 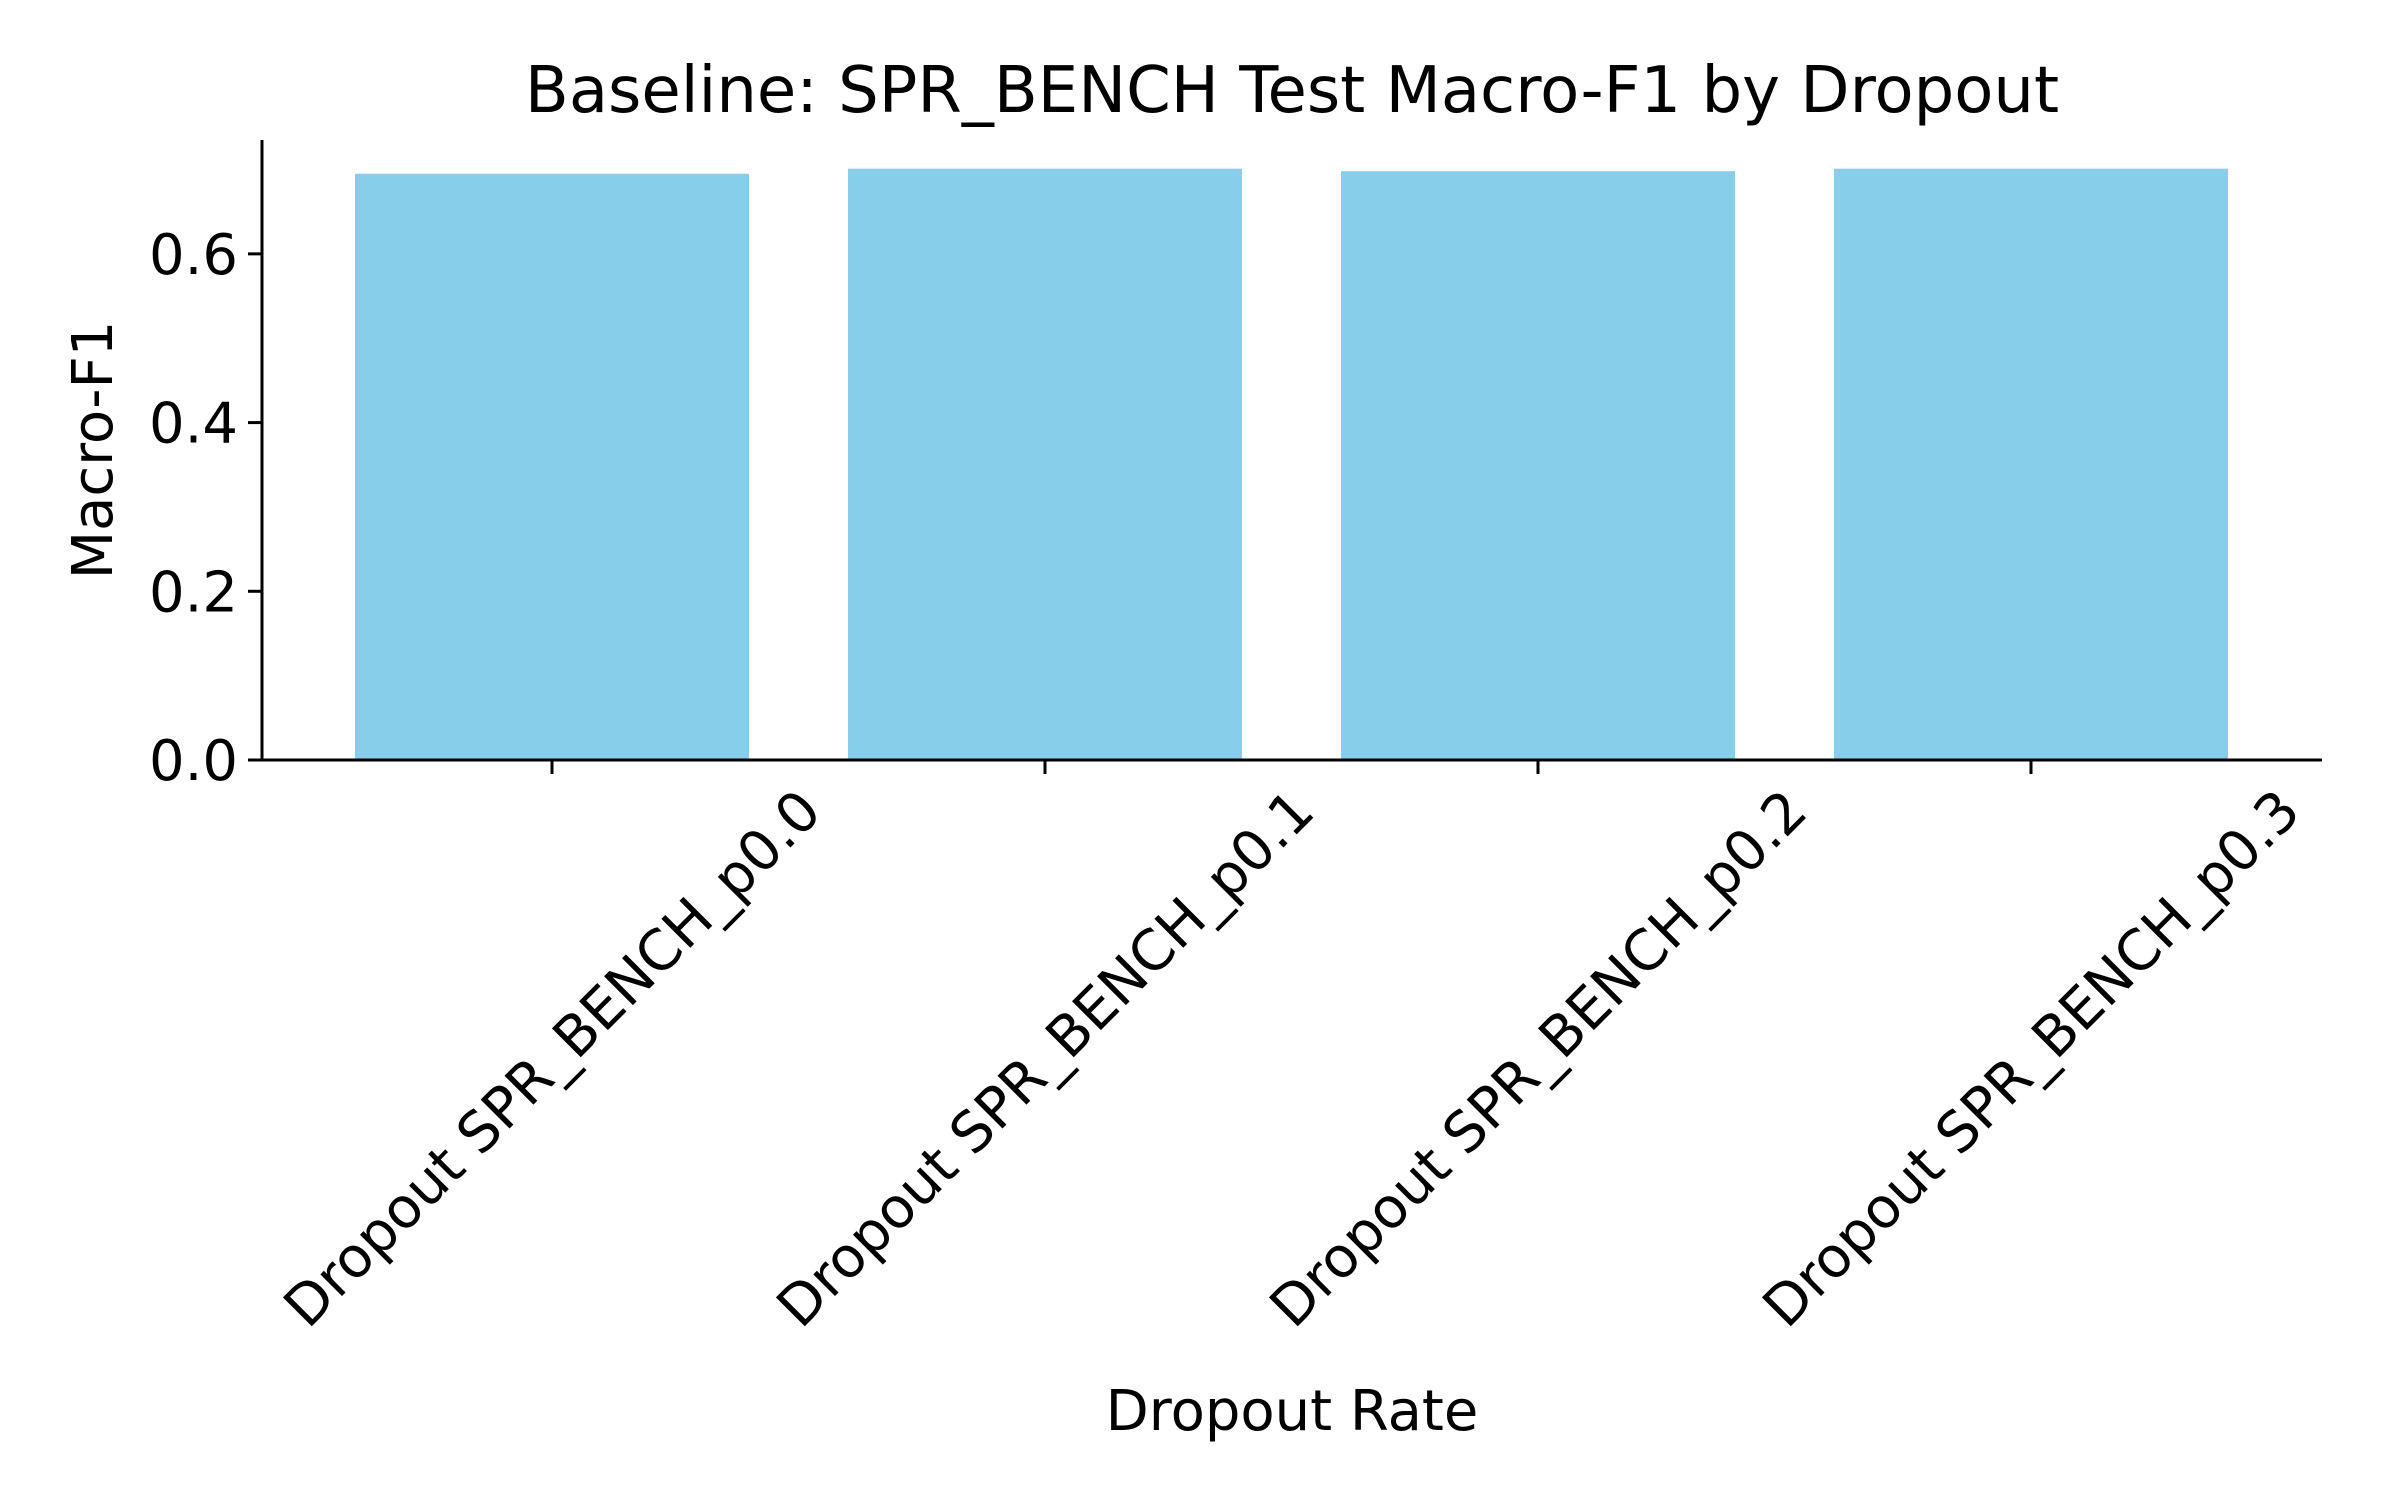 I want to click on x-axis-label: Dropout Rate, so click(x=1292, y=1411).